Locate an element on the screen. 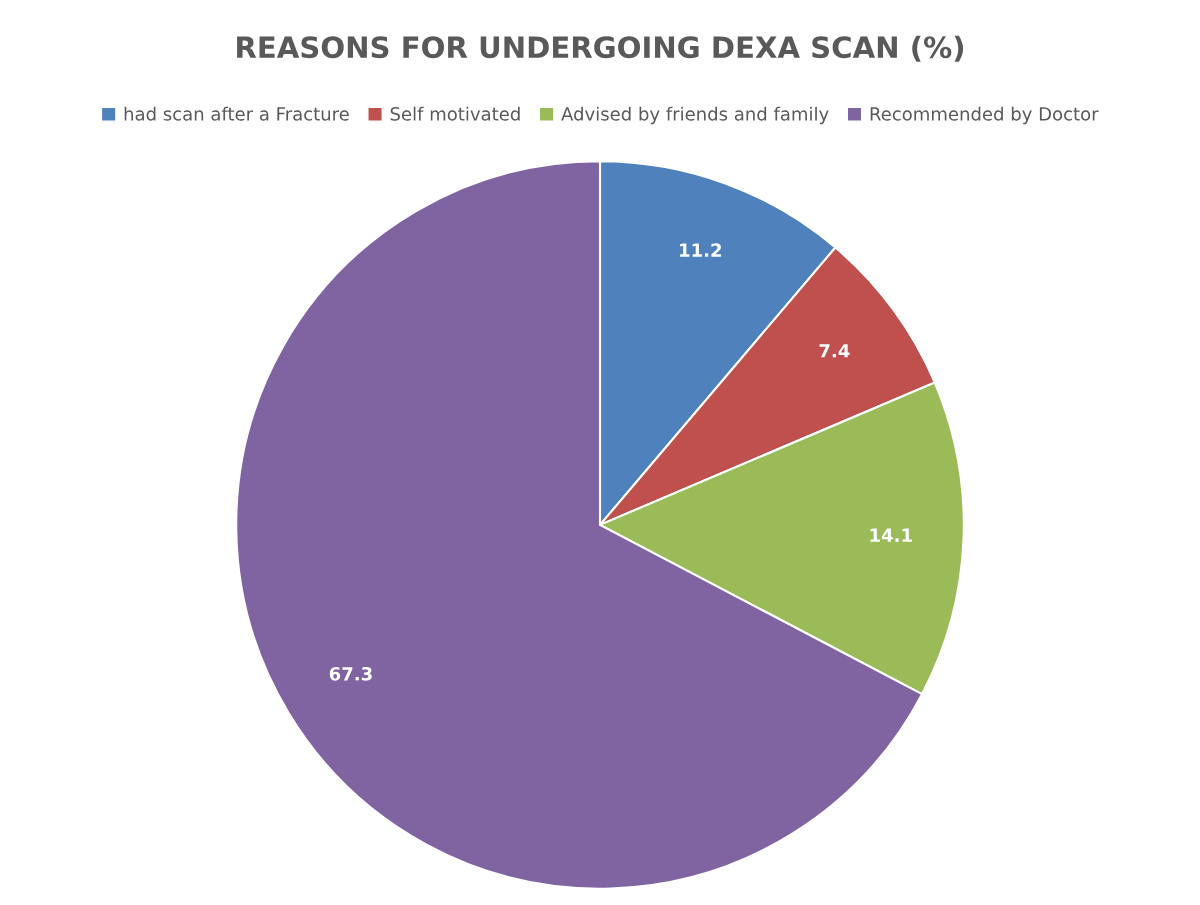 This screenshot has width=1200, height=905. legend-label: Self motivated is located at coordinates (455, 113).